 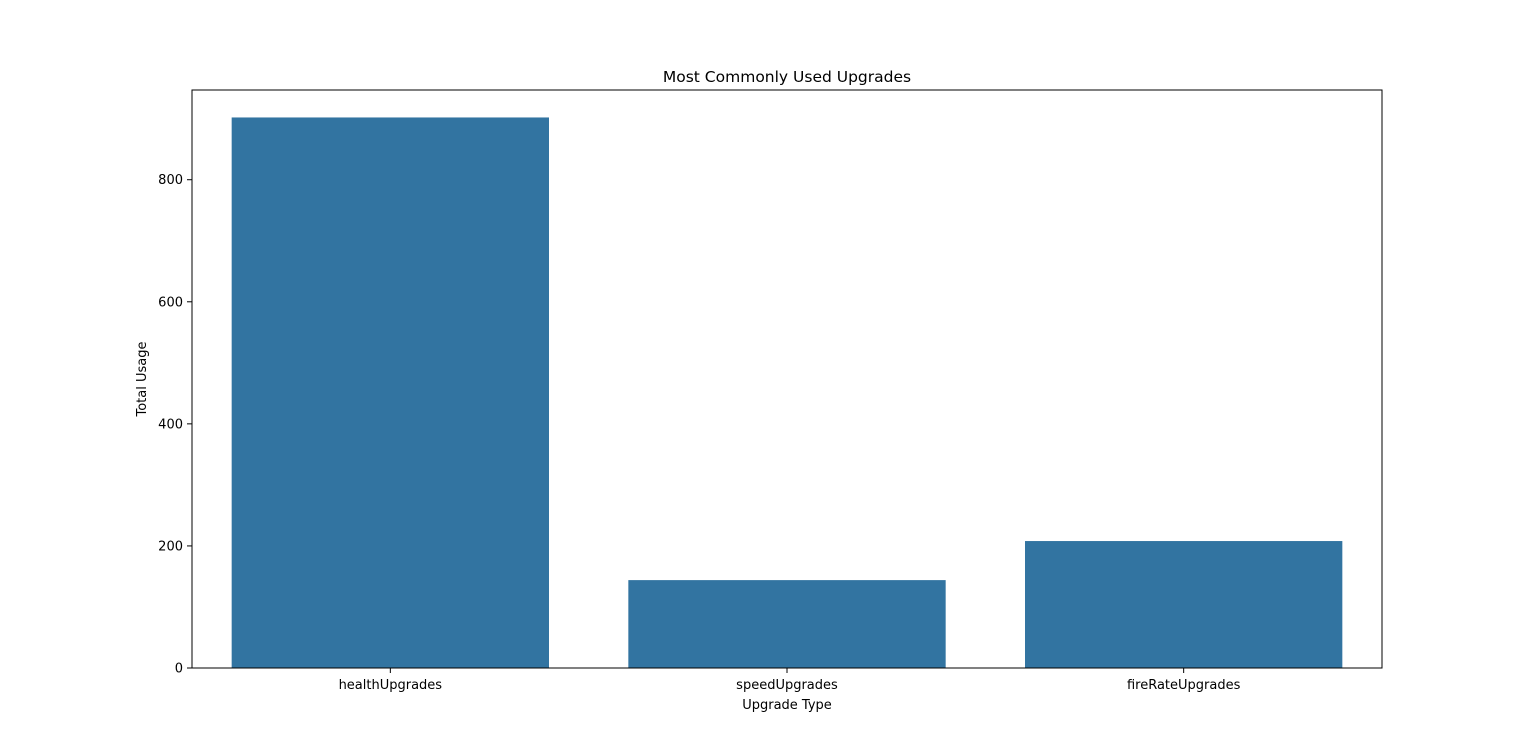 I want to click on bar-speedUpgrades, so click(x=787, y=624).